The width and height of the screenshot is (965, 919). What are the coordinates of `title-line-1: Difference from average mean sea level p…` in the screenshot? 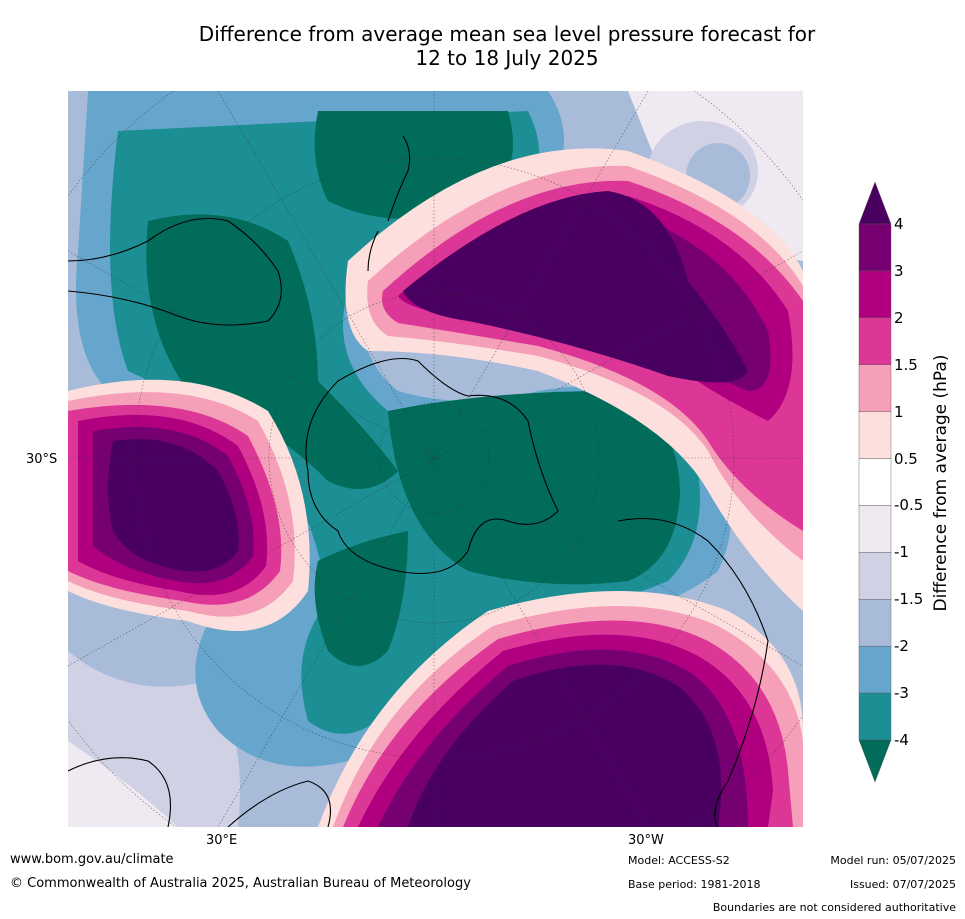 It's located at (507, 34).